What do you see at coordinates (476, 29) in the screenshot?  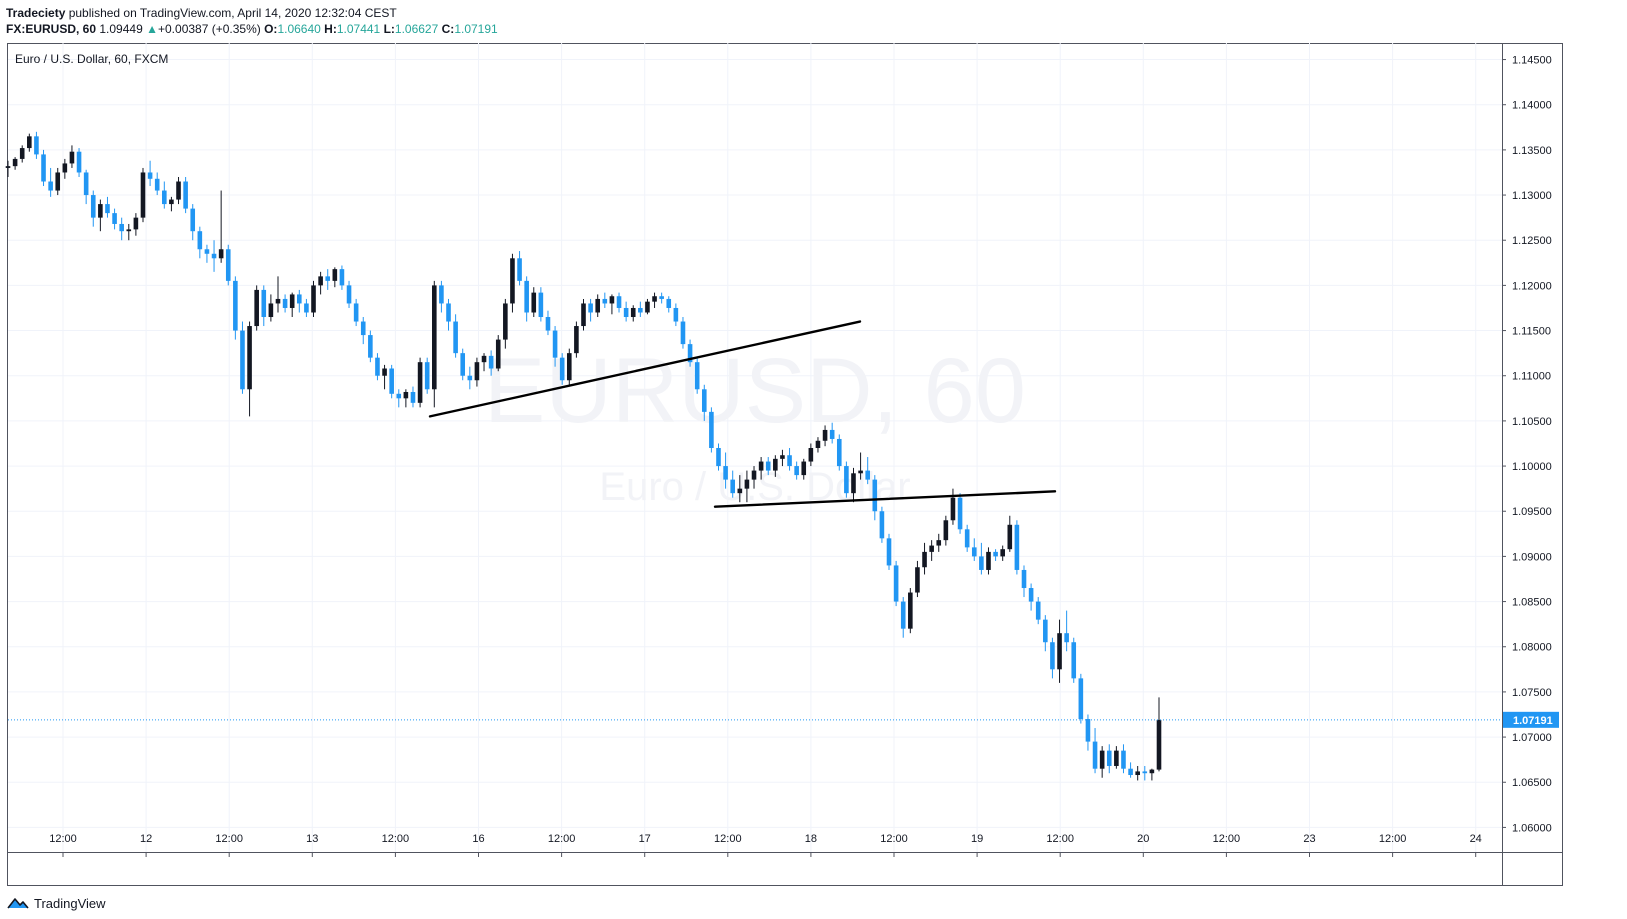 I see `close-value: 1.07191` at bounding box center [476, 29].